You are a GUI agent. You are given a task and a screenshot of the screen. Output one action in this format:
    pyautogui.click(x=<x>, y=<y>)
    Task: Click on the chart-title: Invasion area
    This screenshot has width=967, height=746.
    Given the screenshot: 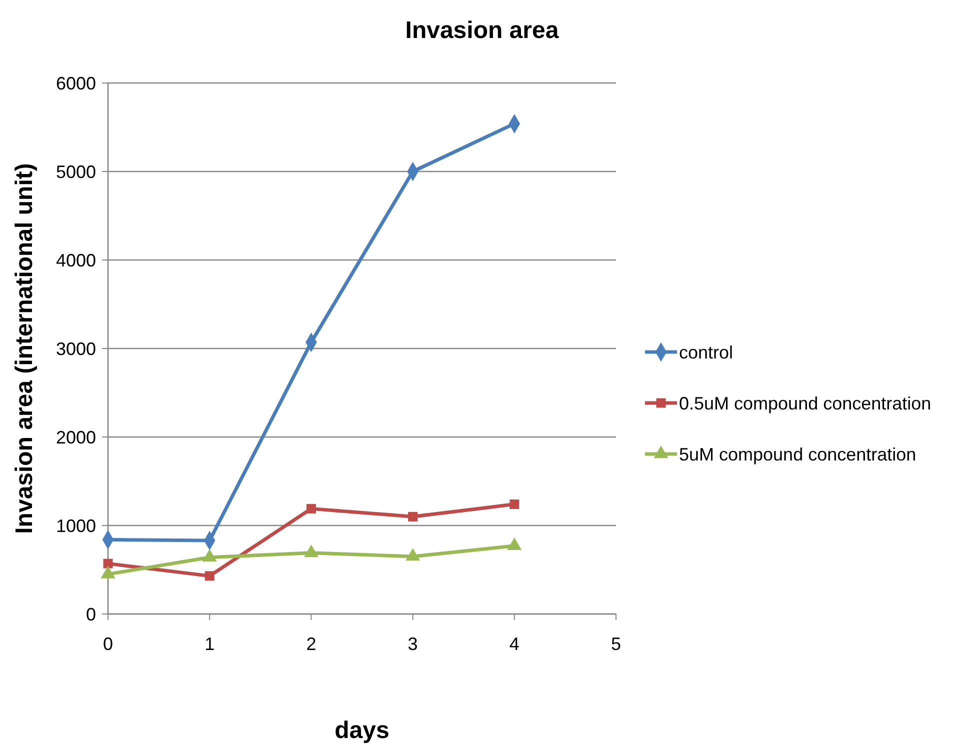 What is the action you would take?
    pyautogui.click(x=482, y=30)
    